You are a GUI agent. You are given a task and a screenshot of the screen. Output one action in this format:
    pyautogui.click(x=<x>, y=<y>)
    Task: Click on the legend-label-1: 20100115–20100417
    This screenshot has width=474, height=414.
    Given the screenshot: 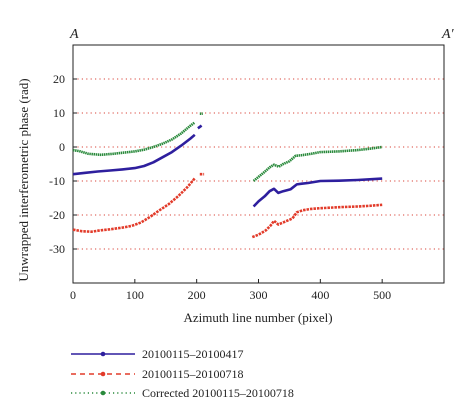 What is the action you would take?
    pyautogui.click(x=193, y=354)
    